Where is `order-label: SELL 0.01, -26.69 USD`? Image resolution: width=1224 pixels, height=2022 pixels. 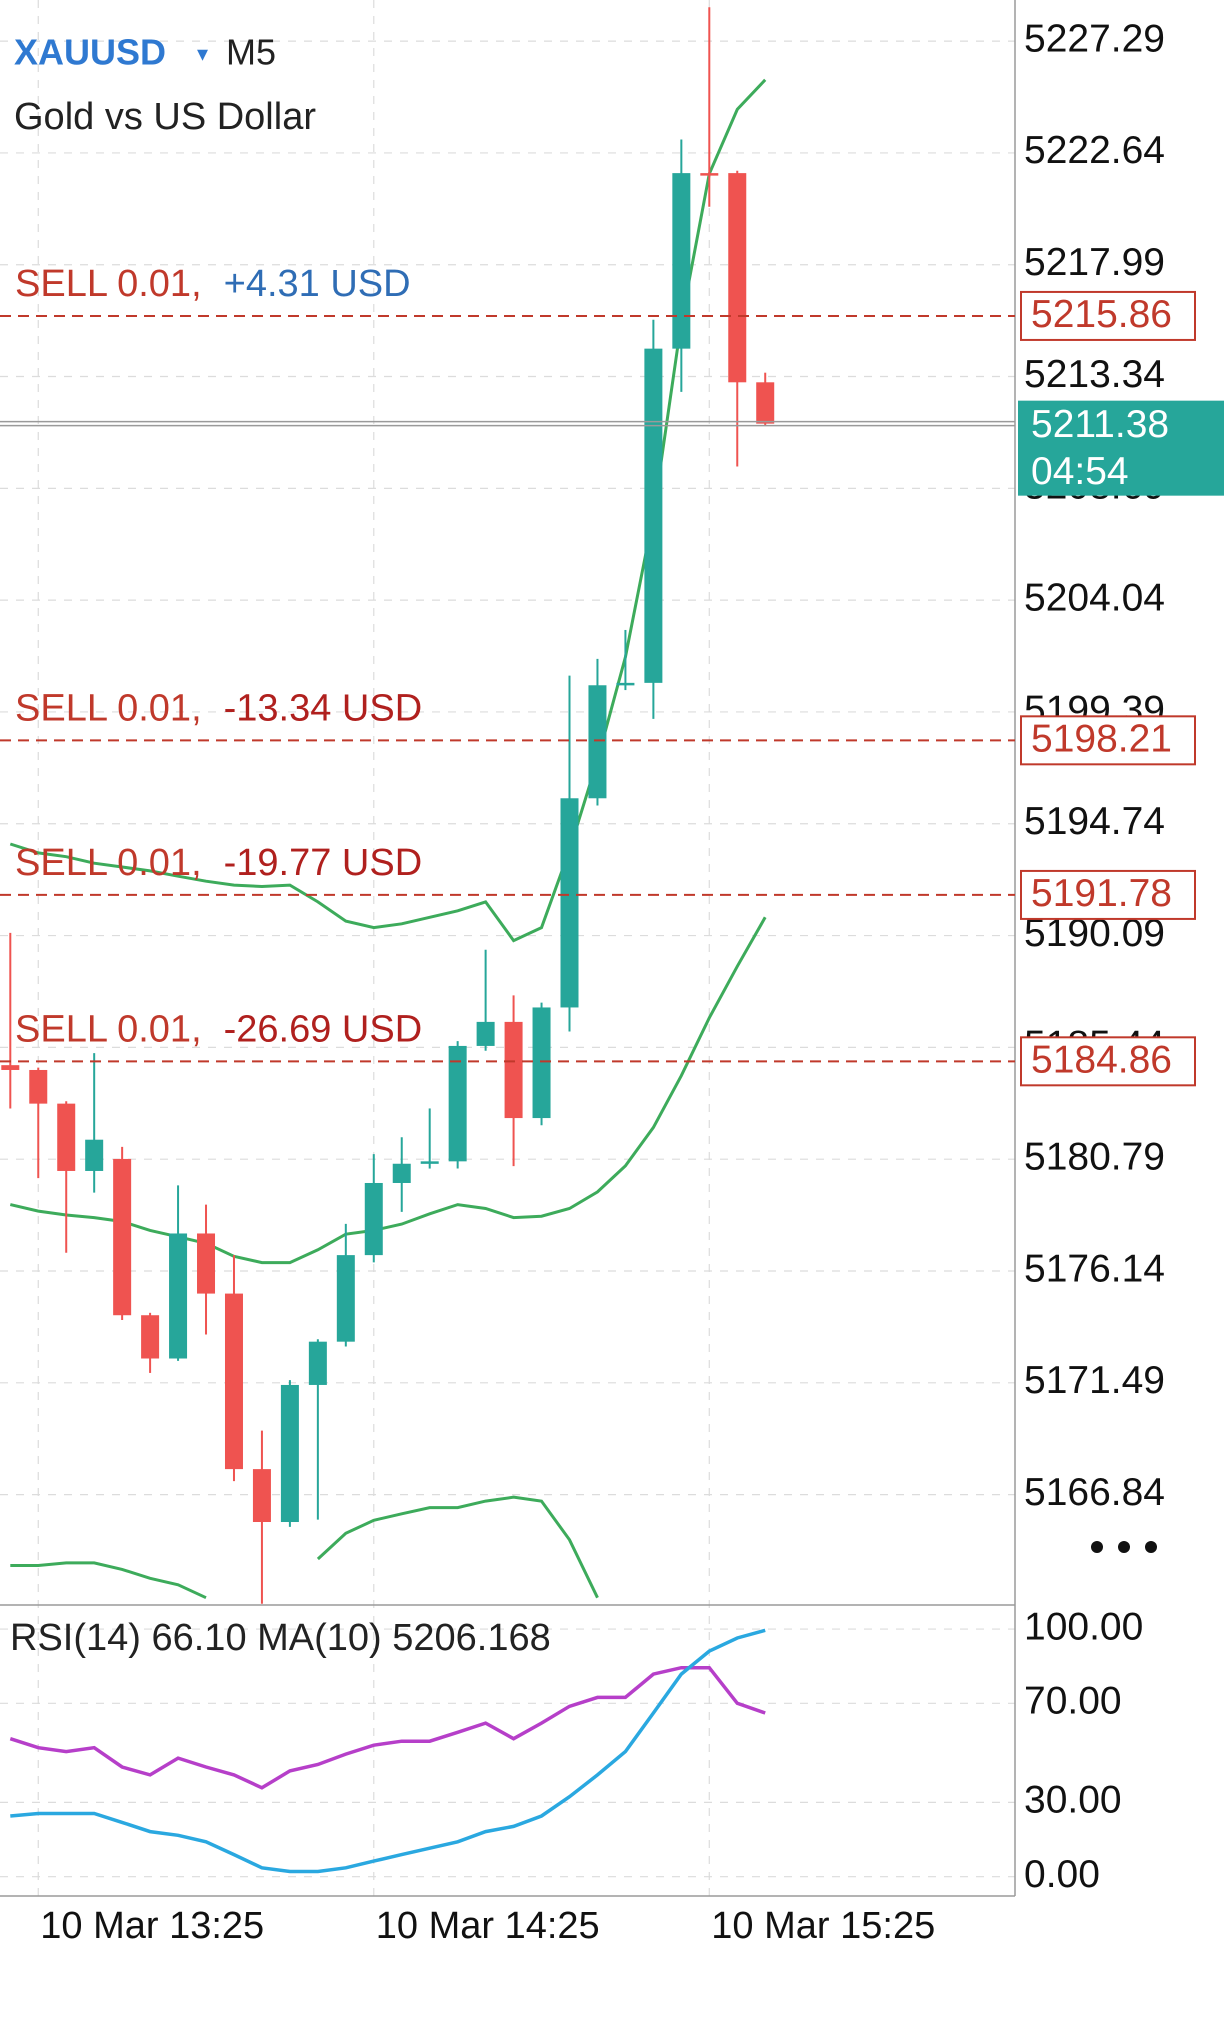 order-label: SELL 0.01, -26.69 USD is located at coordinates (218, 1029).